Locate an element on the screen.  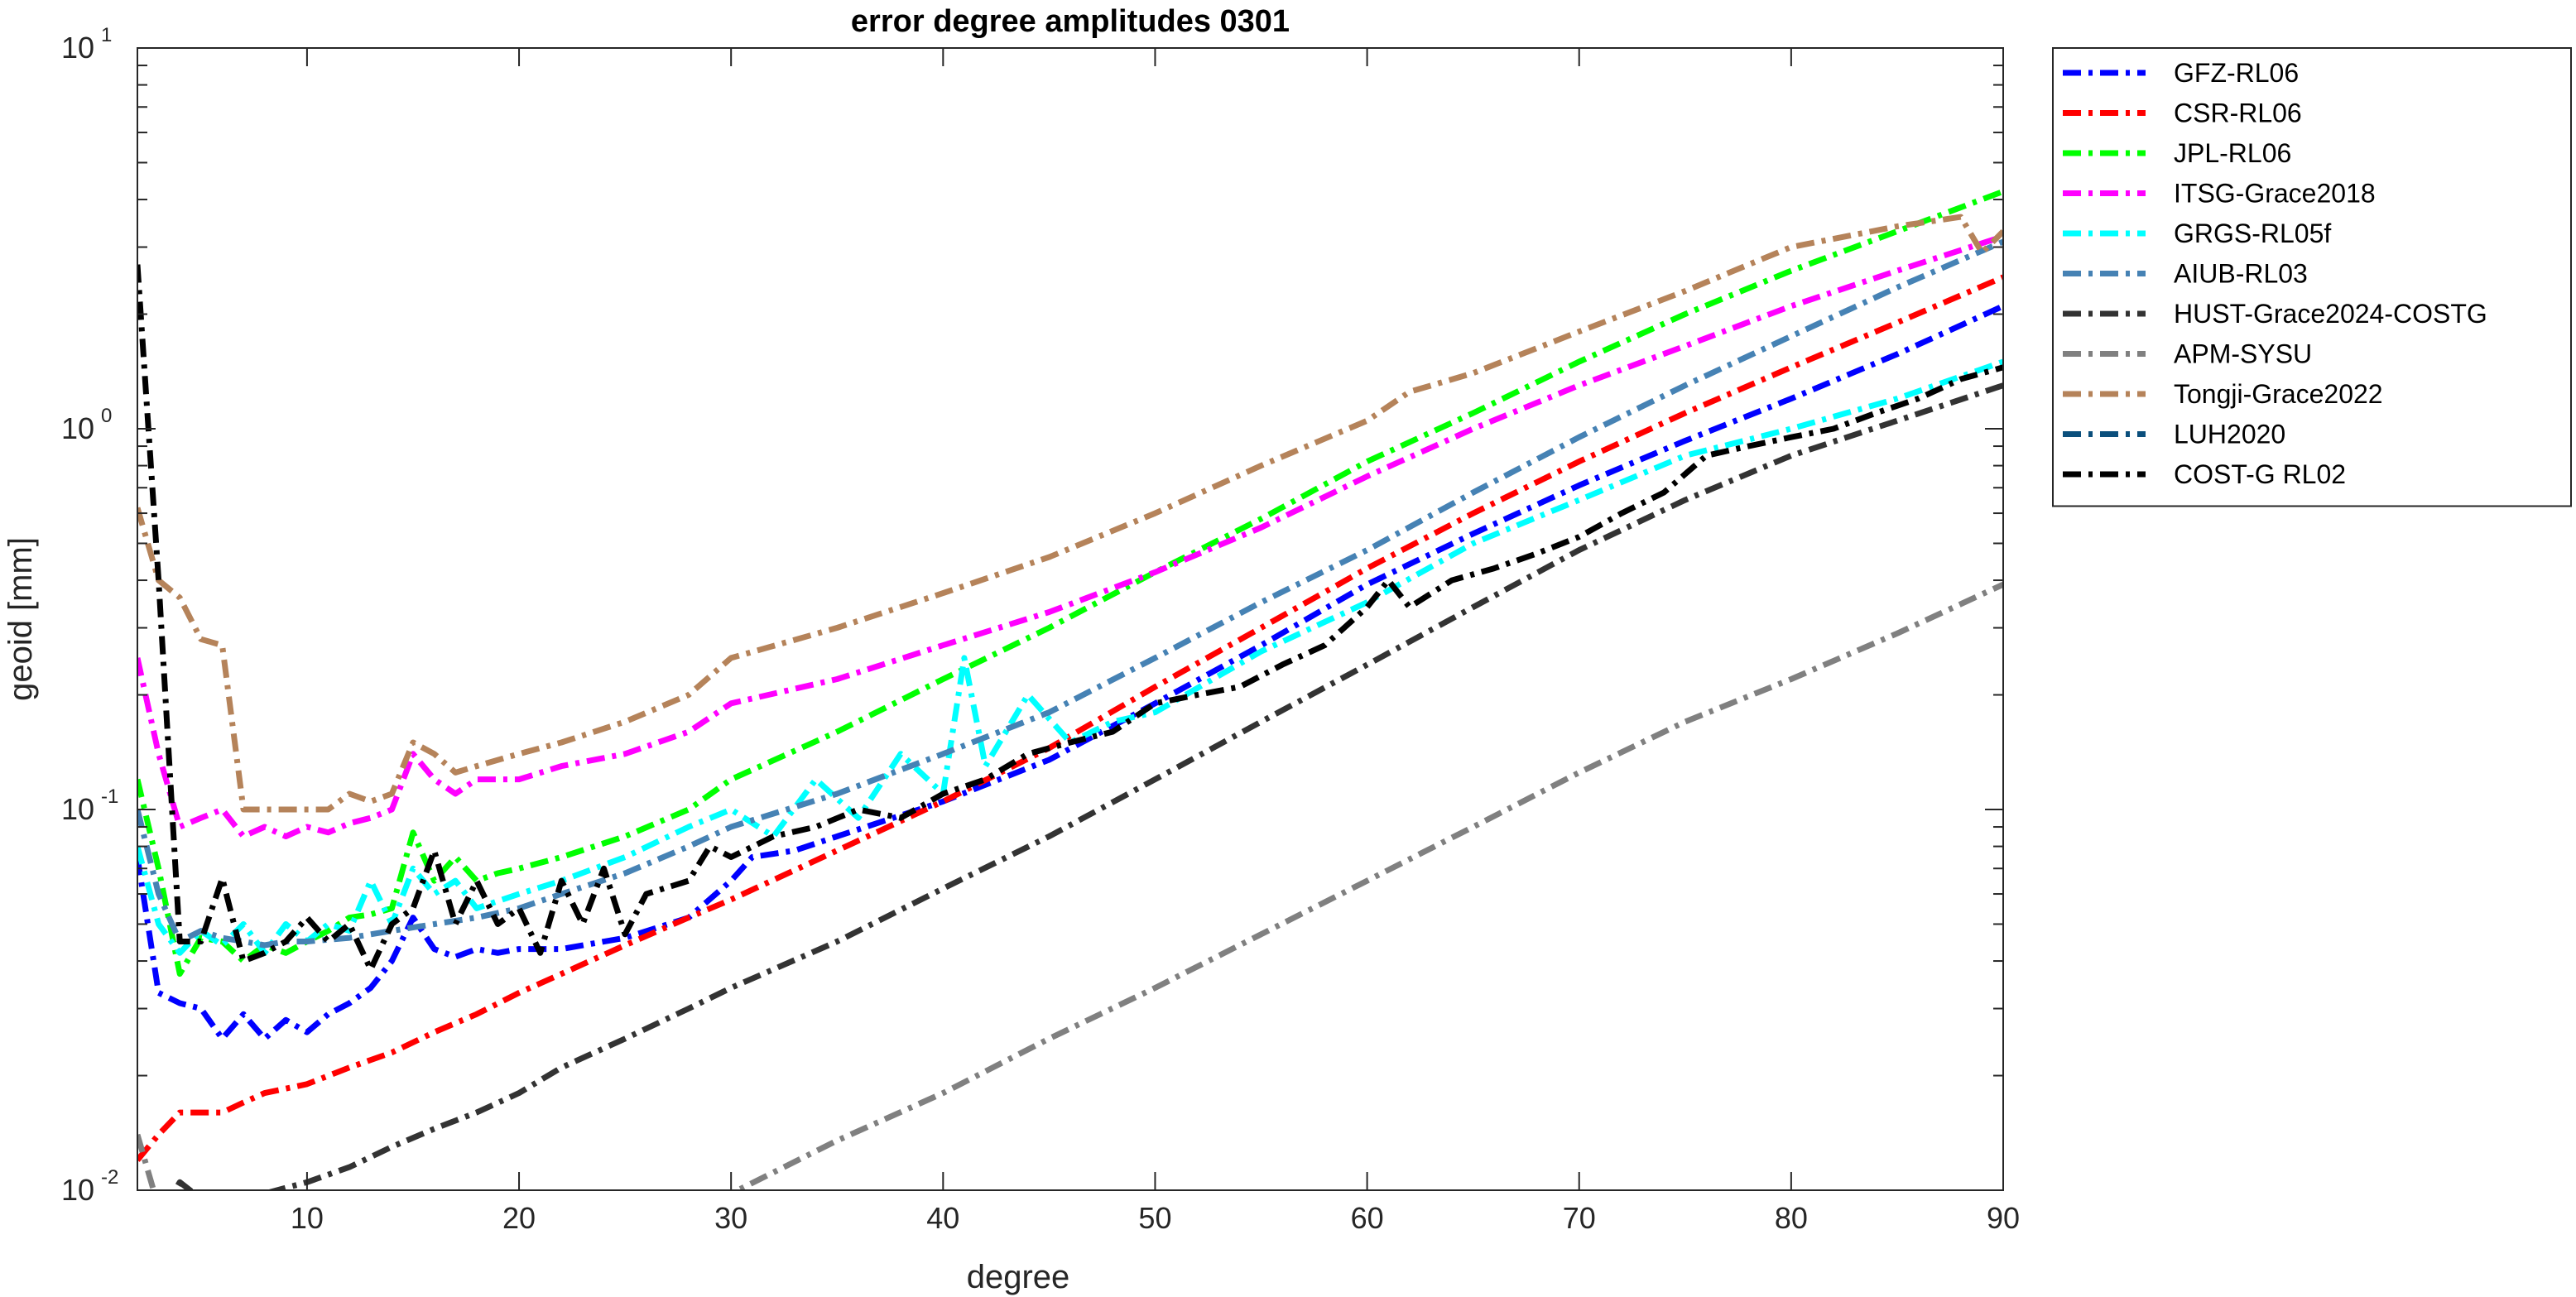
legend-entry-label: ITSG-Grace2018 is located at coordinates (2275, 194).